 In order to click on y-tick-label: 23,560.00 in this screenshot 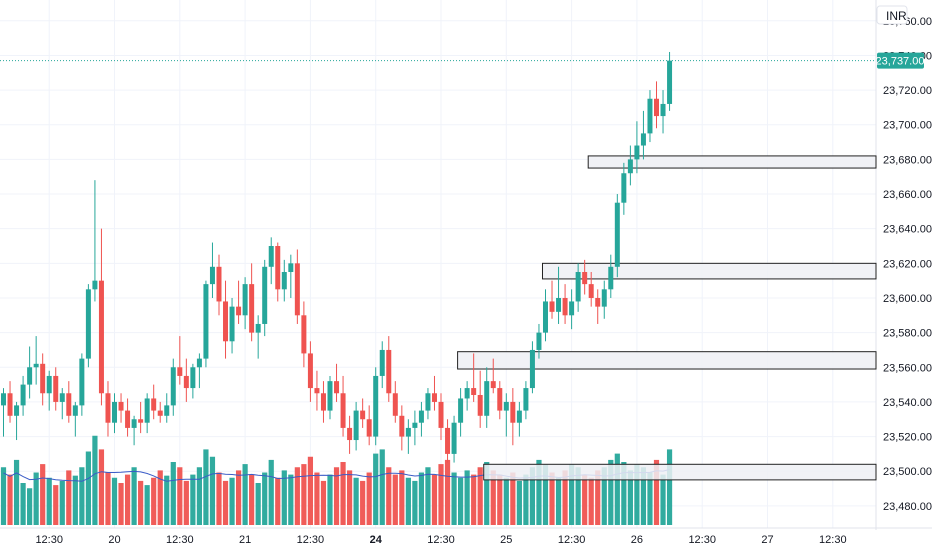, I will do `click(907, 368)`.